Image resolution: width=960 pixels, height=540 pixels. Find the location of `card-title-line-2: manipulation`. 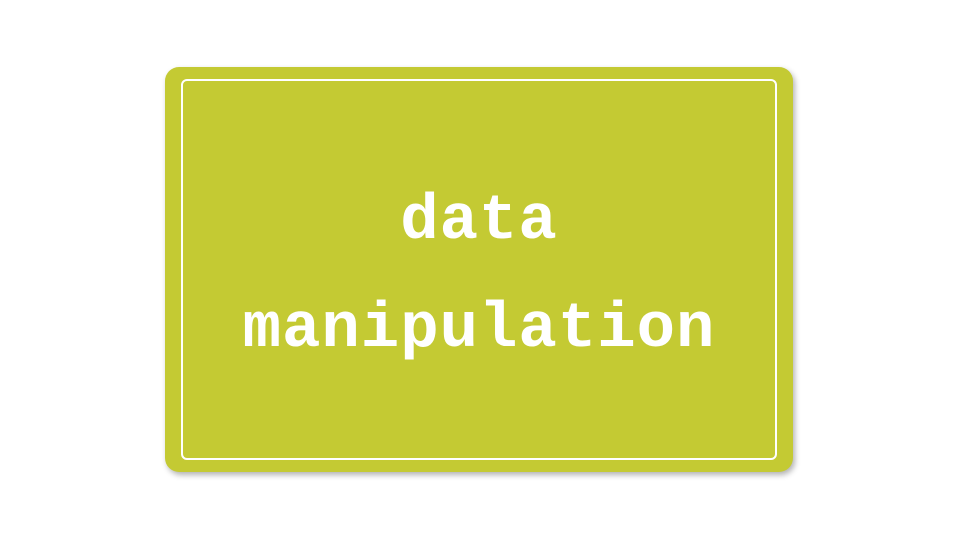

card-title-line-2: manipulation is located at coordinates (479, 329).